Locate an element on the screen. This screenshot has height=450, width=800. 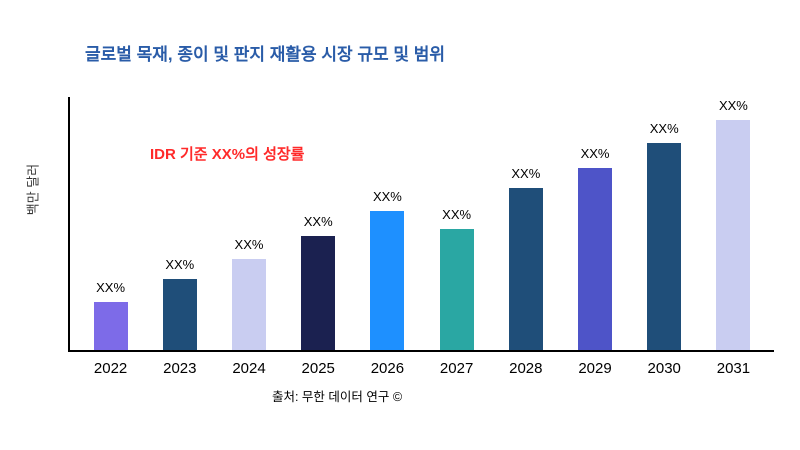
bar-group-2027: XX% 2027 is located at coordinates (456, 237).